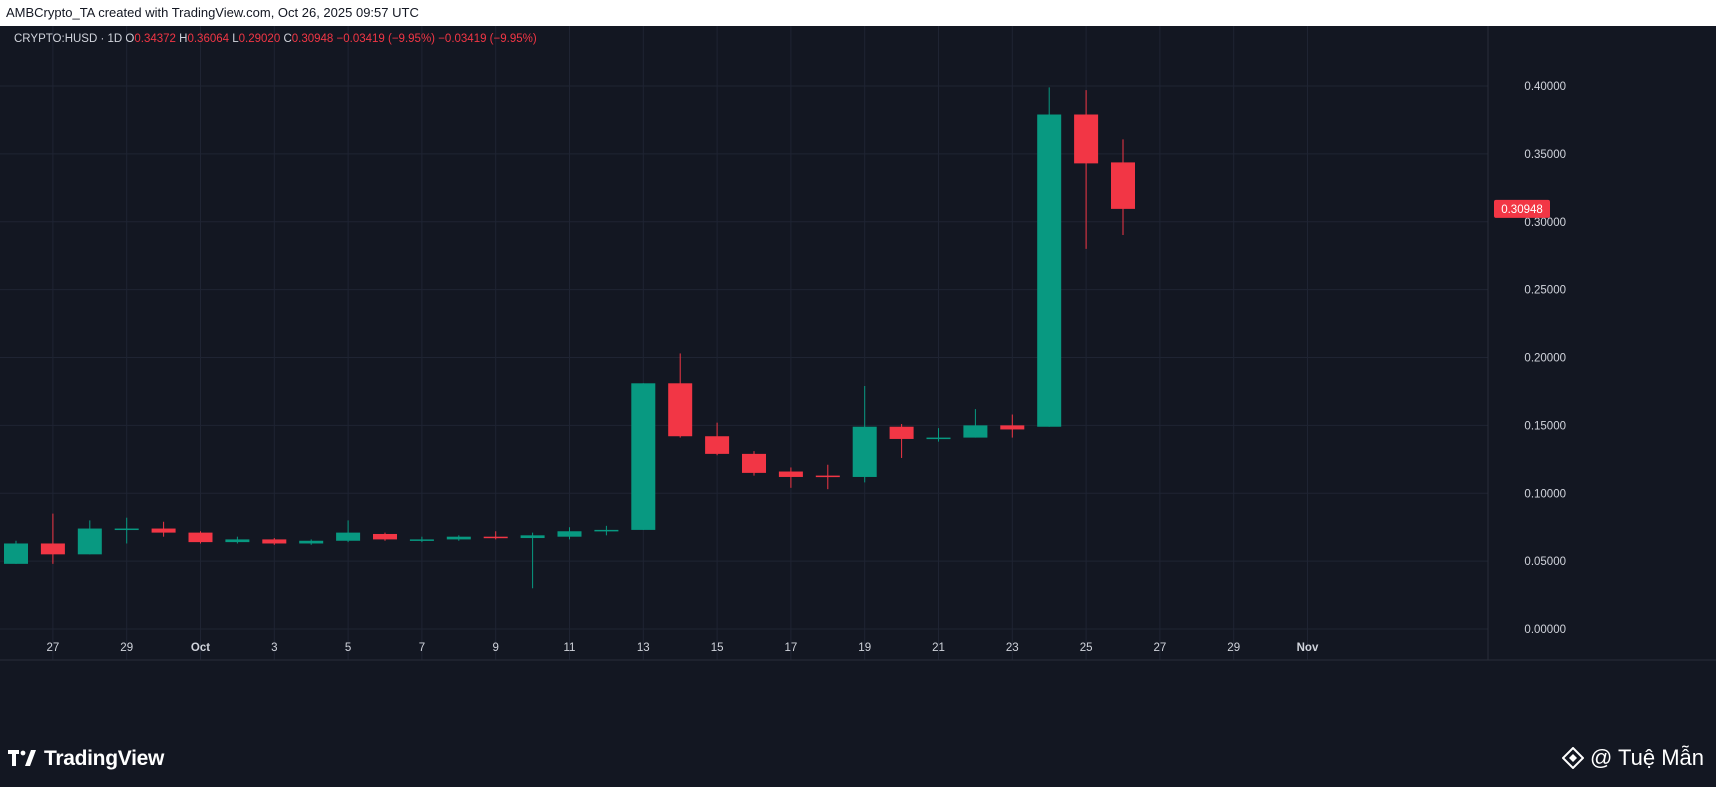 The height and width of the screenshot is (787, 1716). I want to click on high-value: 0.36064, so click(208, 39).